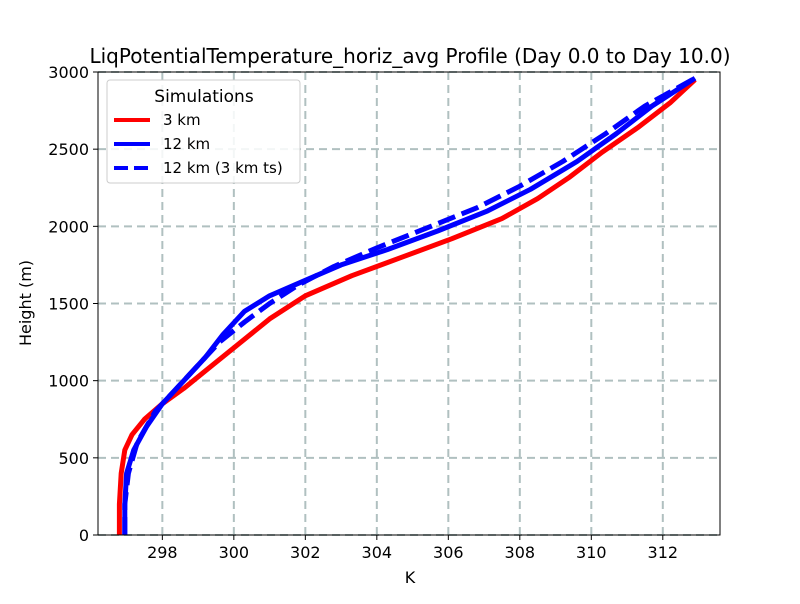  I want to click on x-tick-label: 298, so click(162, 552).